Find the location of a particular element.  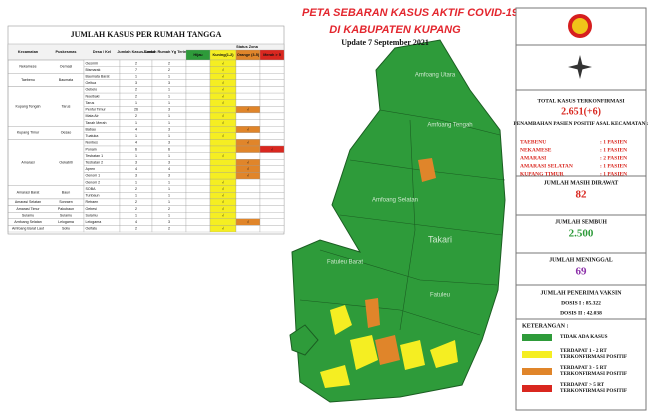

desa: Baumata Barat is located at coordinates (98, 76).